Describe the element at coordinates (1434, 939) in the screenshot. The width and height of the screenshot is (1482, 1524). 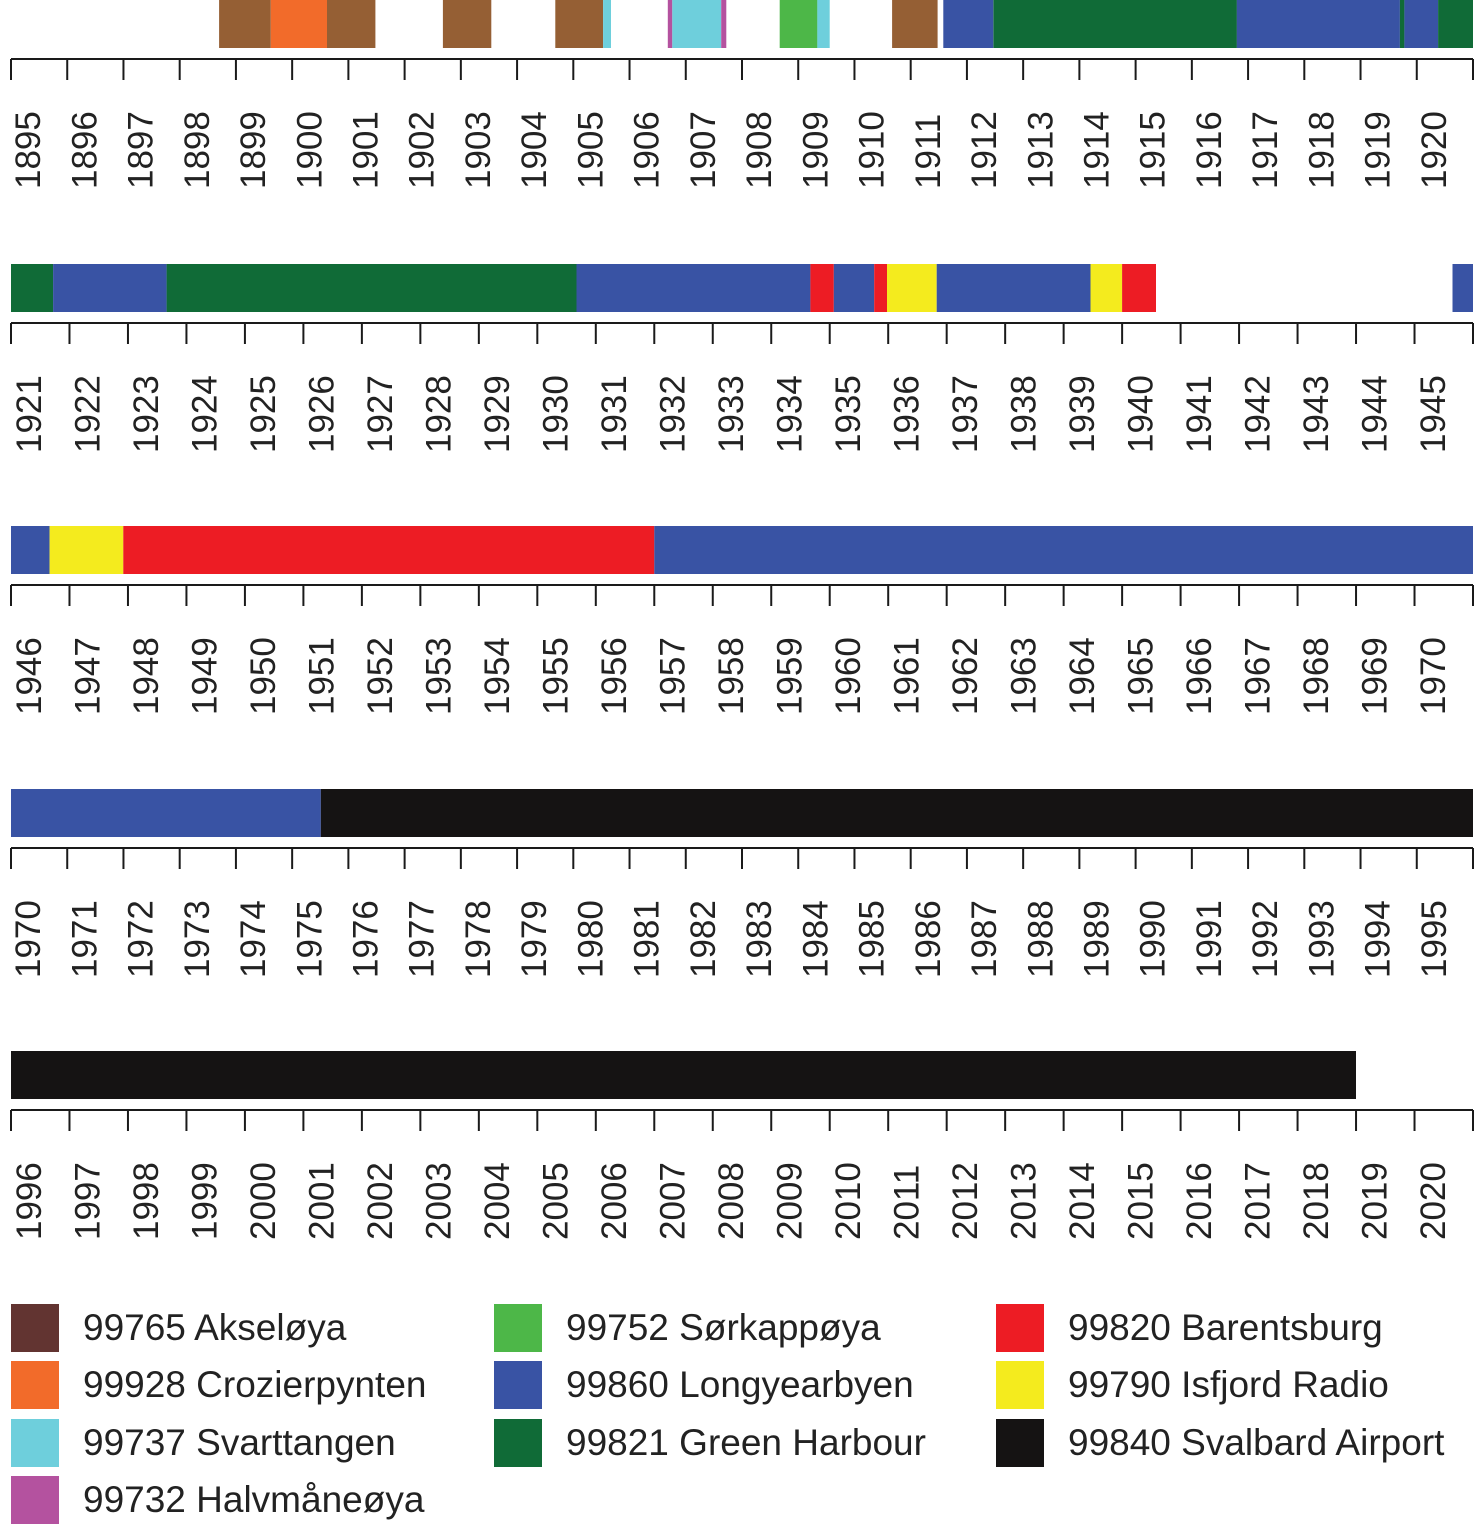
I see `year-tick-label: 1995` at that location.